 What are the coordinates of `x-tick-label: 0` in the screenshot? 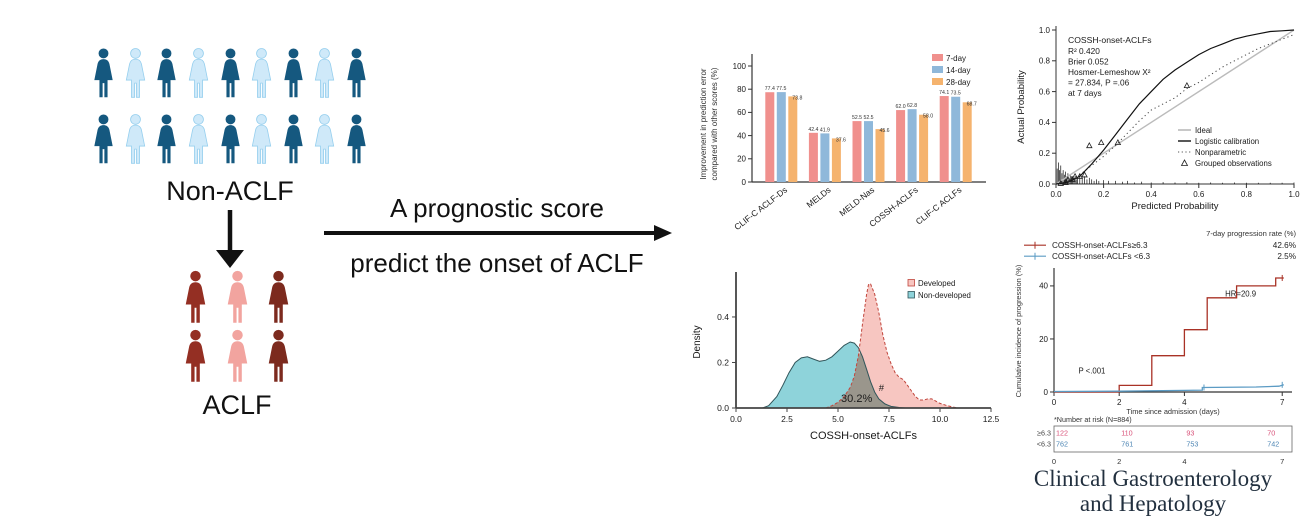 It's located at (1054, 402).